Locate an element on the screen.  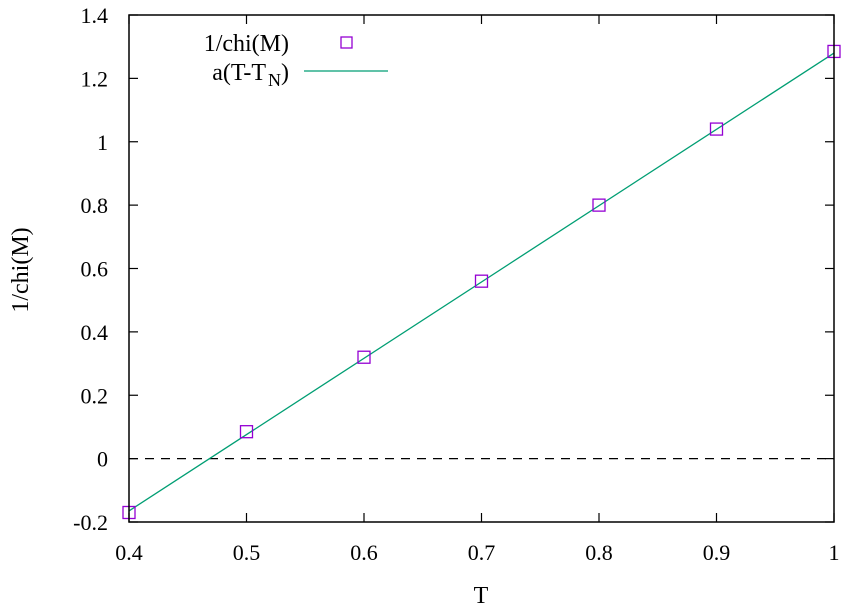
legend-label-2-suffix: ) is located at coordinates (285, 73).